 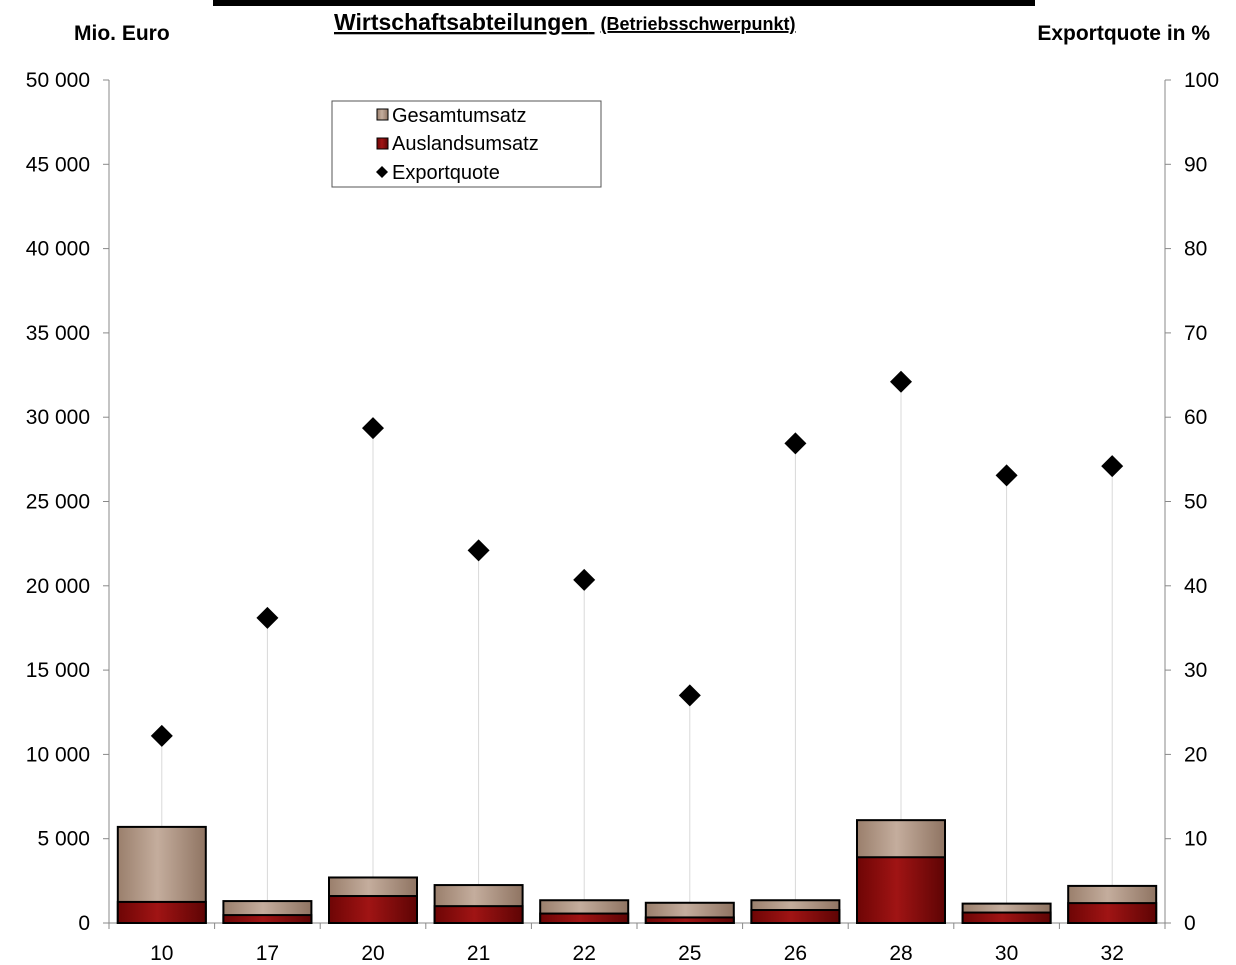 What do you see at coordinates (267, 953) in the screenshot?
I see `x-tick-label: 17` at bounding box center [267, 953].